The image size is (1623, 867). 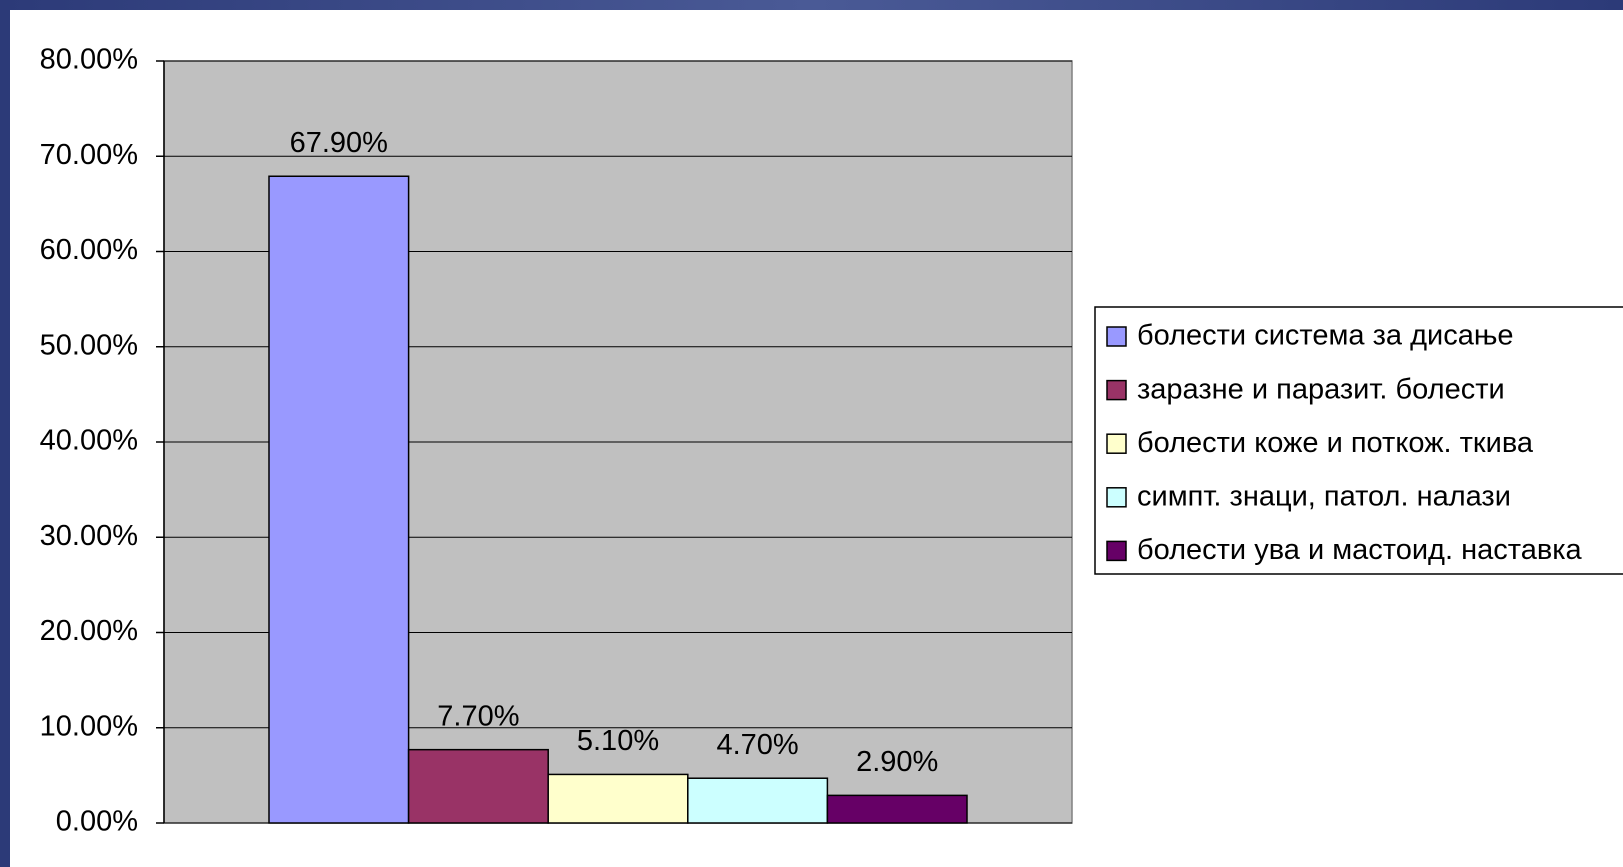 I want to click on y-tick-label: 30.00%, so click(x=89, y=536).